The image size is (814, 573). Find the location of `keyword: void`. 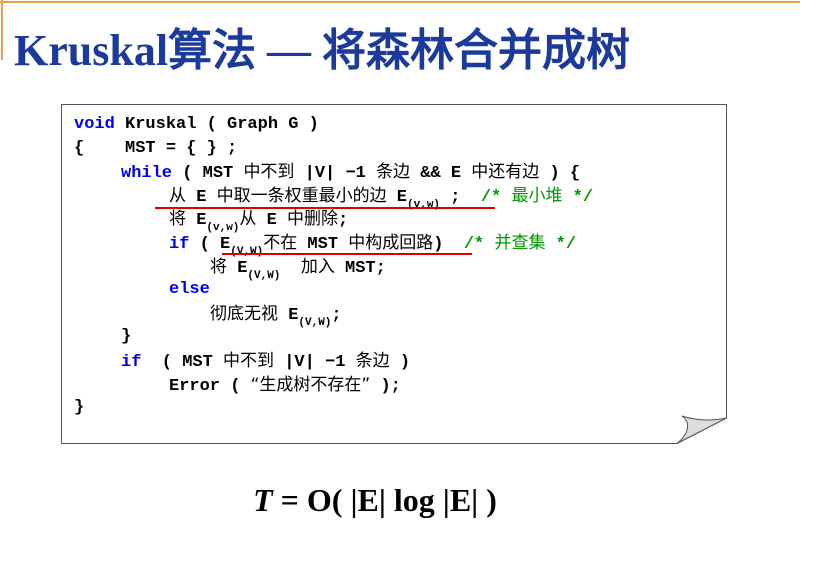

keyword: void is located at coordinates (94, 124).